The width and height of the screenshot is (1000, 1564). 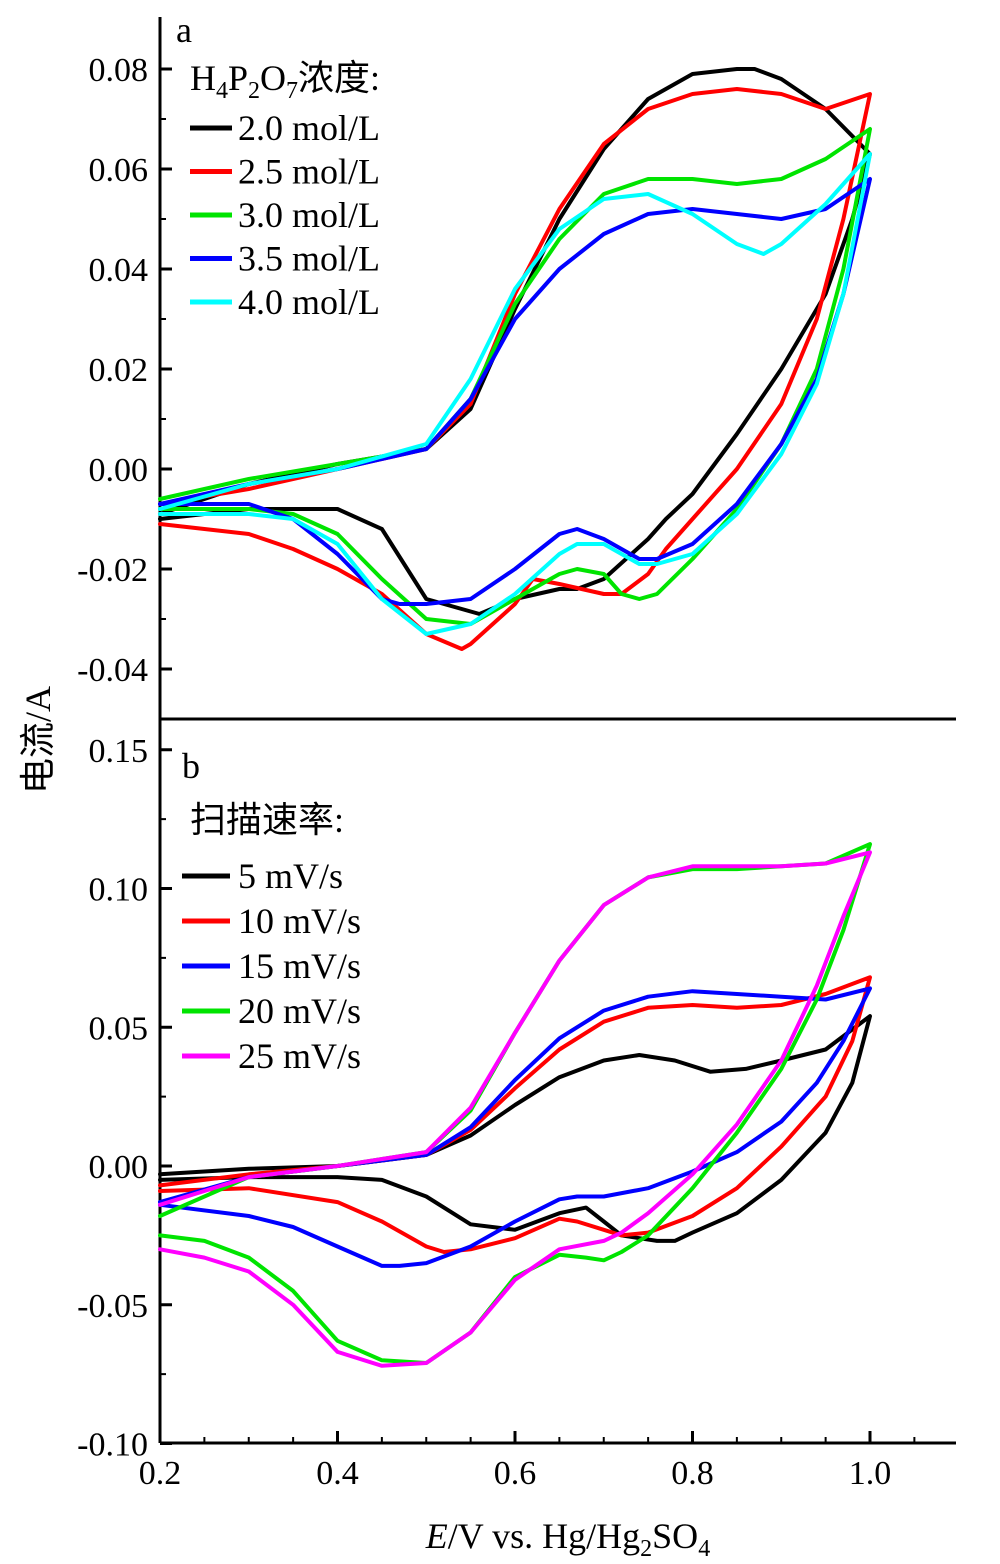 I want to click on legend-label: 5 mV/s, so click(x=290, y=876).